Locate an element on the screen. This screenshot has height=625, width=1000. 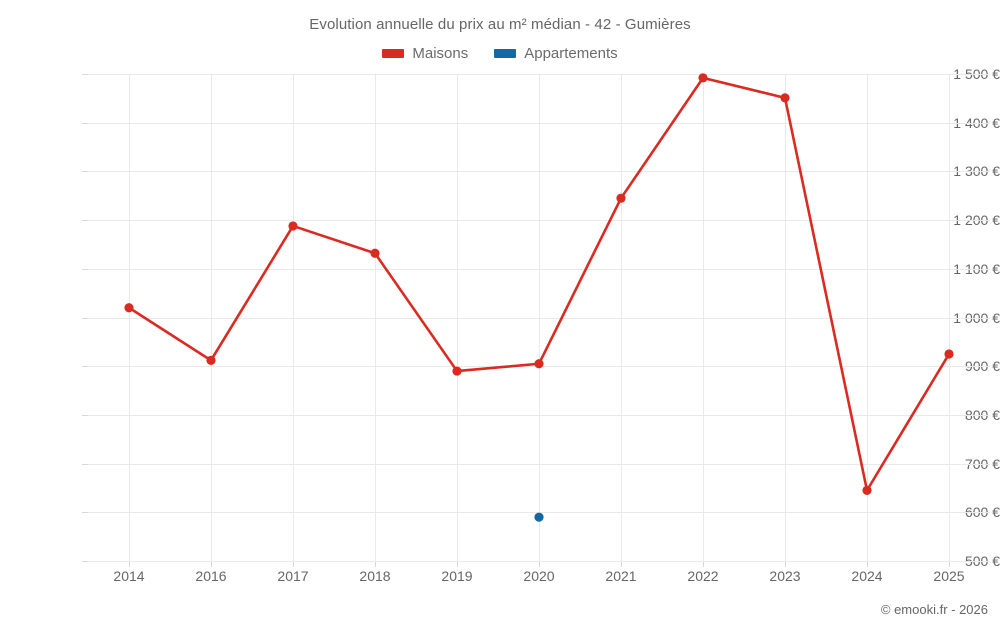
x-axis-tick-label: 2014 is located at coordinates (129, 576).